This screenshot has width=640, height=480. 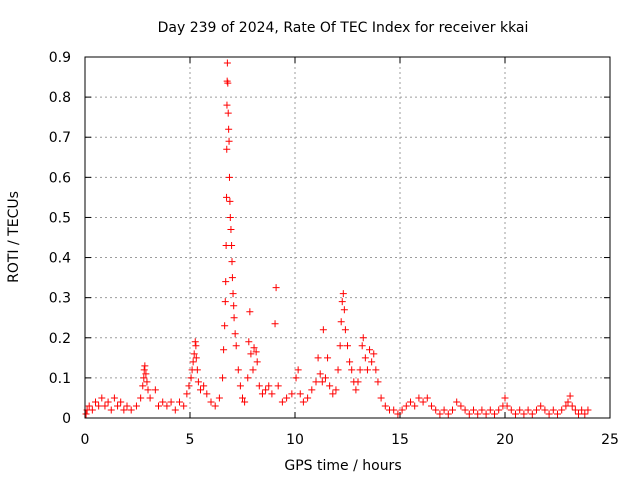 I want to click on x-tick-label: 5, so click(x=190, y=440).